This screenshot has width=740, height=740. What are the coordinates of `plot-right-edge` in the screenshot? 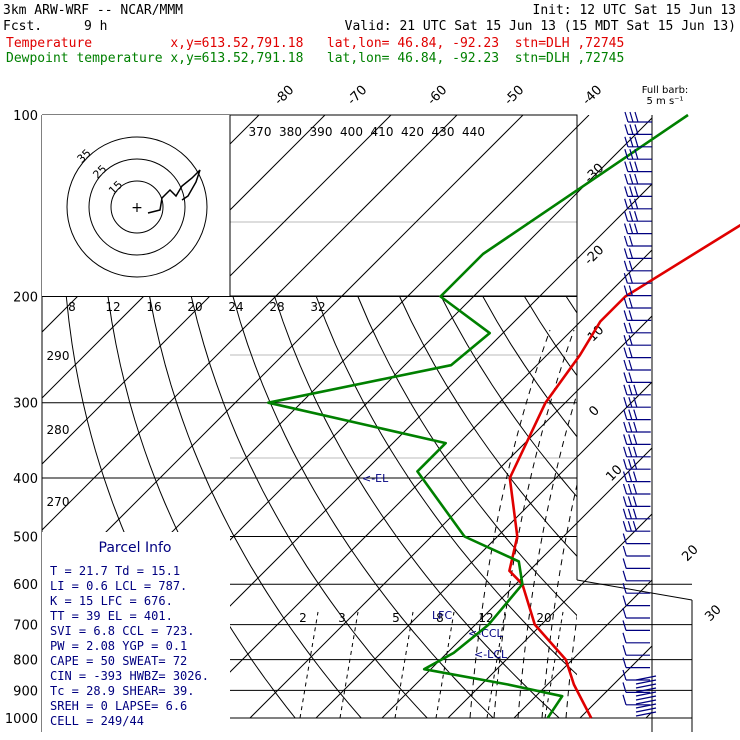 It's located at (634, 590).